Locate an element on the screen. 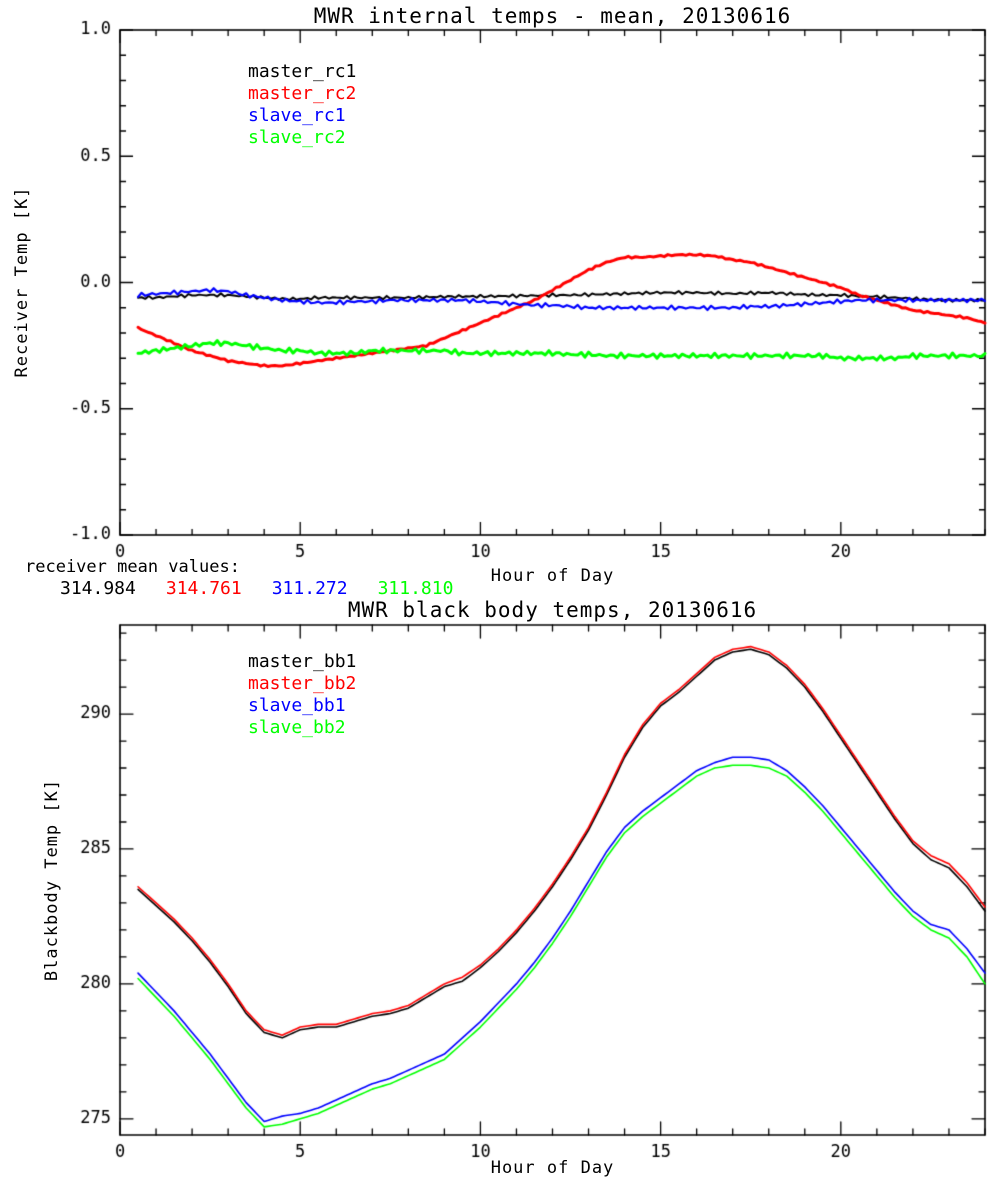 The width and height of the screenshot is (1000, 1200). bottom-chart-title: MWR black body temps, 20130616 is located at coordinates (552, 610).